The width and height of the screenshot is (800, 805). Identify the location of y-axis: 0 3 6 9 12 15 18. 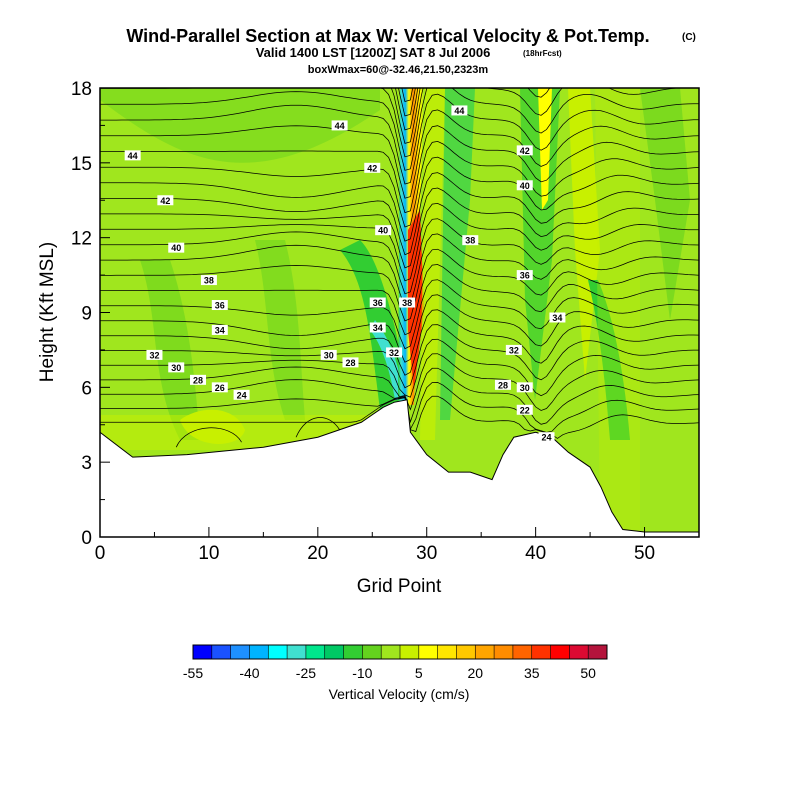
(90, 314).